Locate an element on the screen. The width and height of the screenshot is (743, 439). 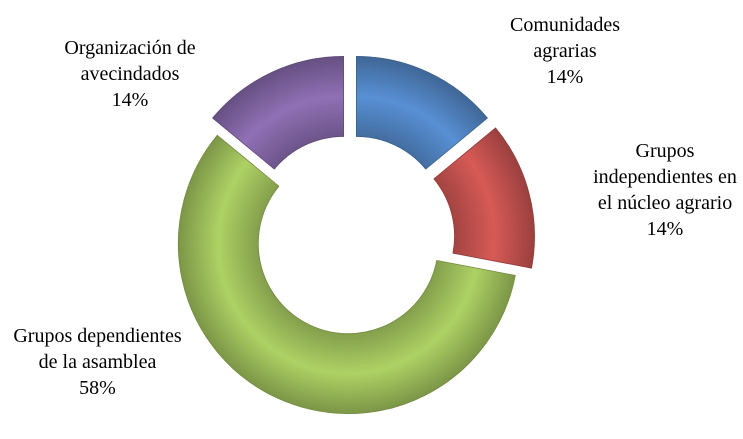
data-label: Comunidades agrarias 14% is located at coordinates (565, 51).